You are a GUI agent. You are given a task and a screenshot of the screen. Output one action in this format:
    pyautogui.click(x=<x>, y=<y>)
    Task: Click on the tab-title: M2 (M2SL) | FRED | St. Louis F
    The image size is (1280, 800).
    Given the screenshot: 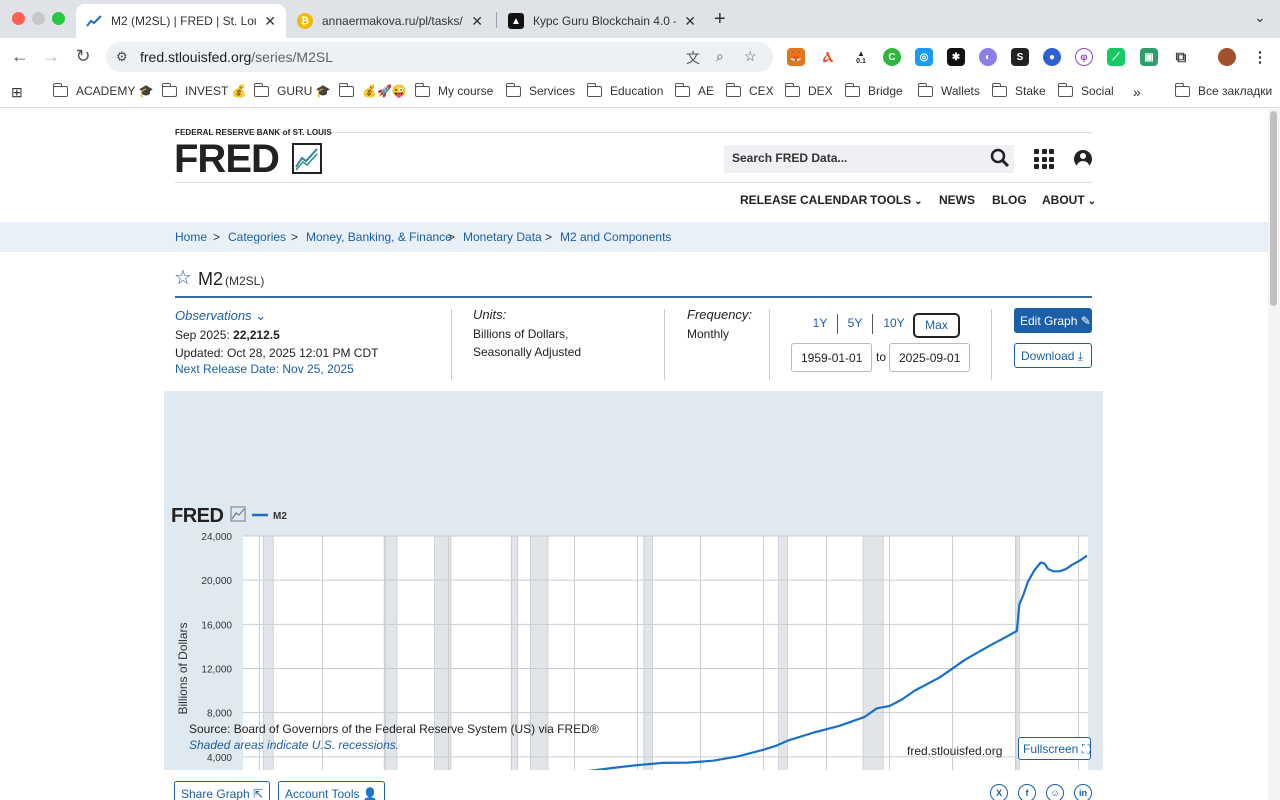 What is the action you would take?
    pyautogui.click(x=183, y=21)
    